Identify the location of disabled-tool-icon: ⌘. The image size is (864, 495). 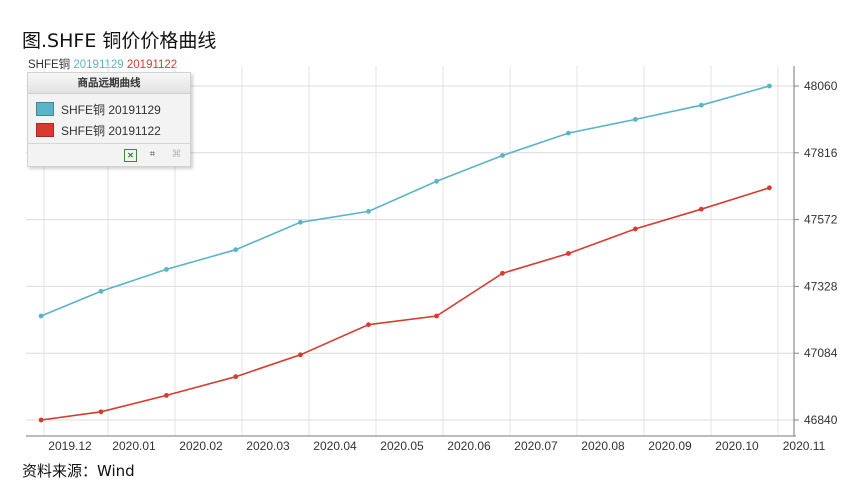
(176, 154).